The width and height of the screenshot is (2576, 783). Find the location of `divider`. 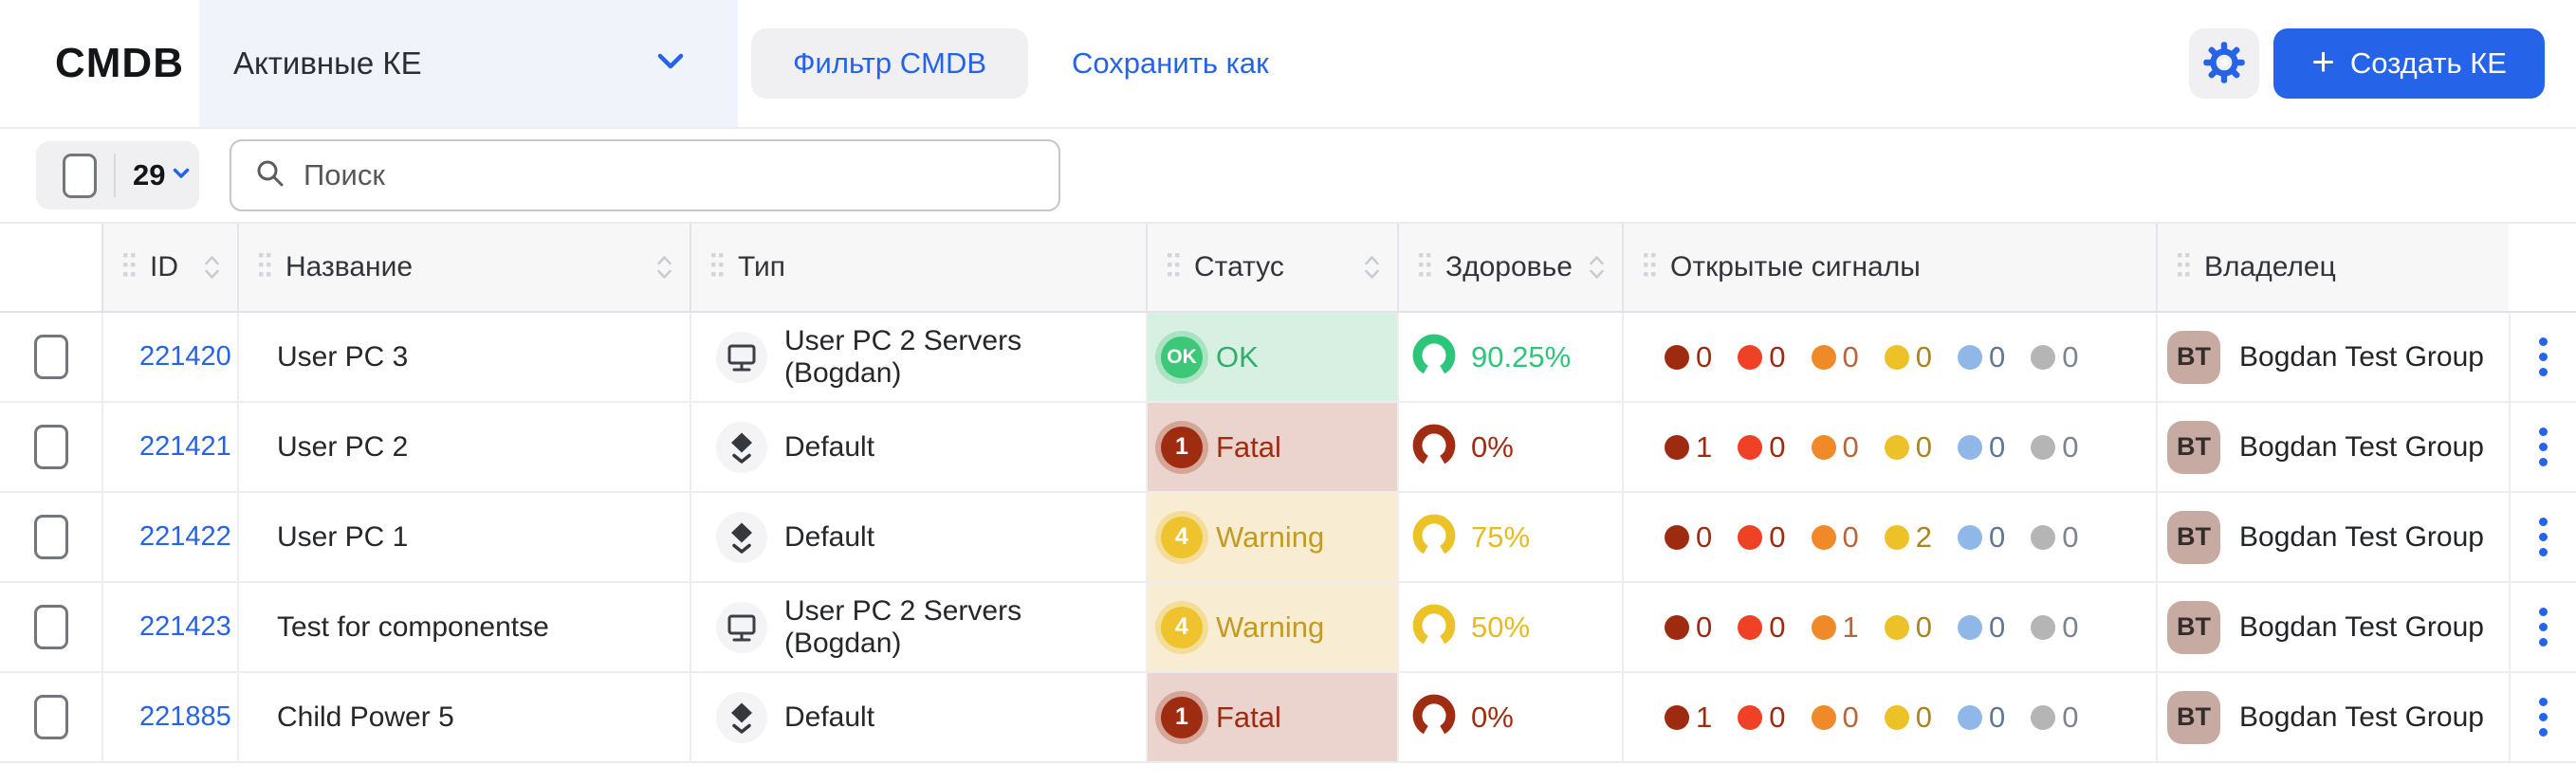

divider is located at coordinates (115, 175).